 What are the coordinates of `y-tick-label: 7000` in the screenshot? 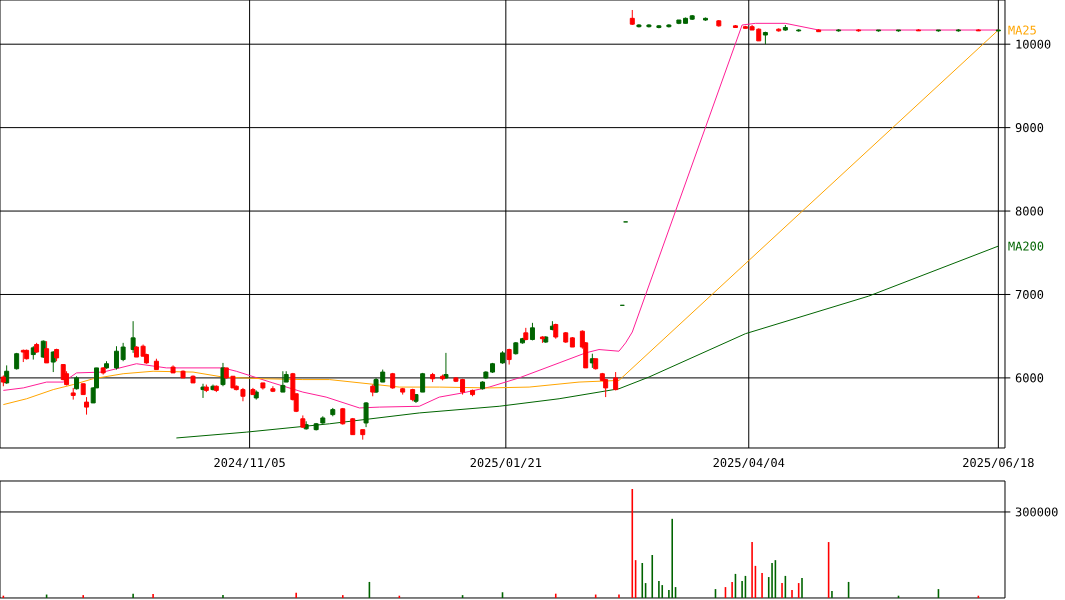 It's located at (1029, 294).